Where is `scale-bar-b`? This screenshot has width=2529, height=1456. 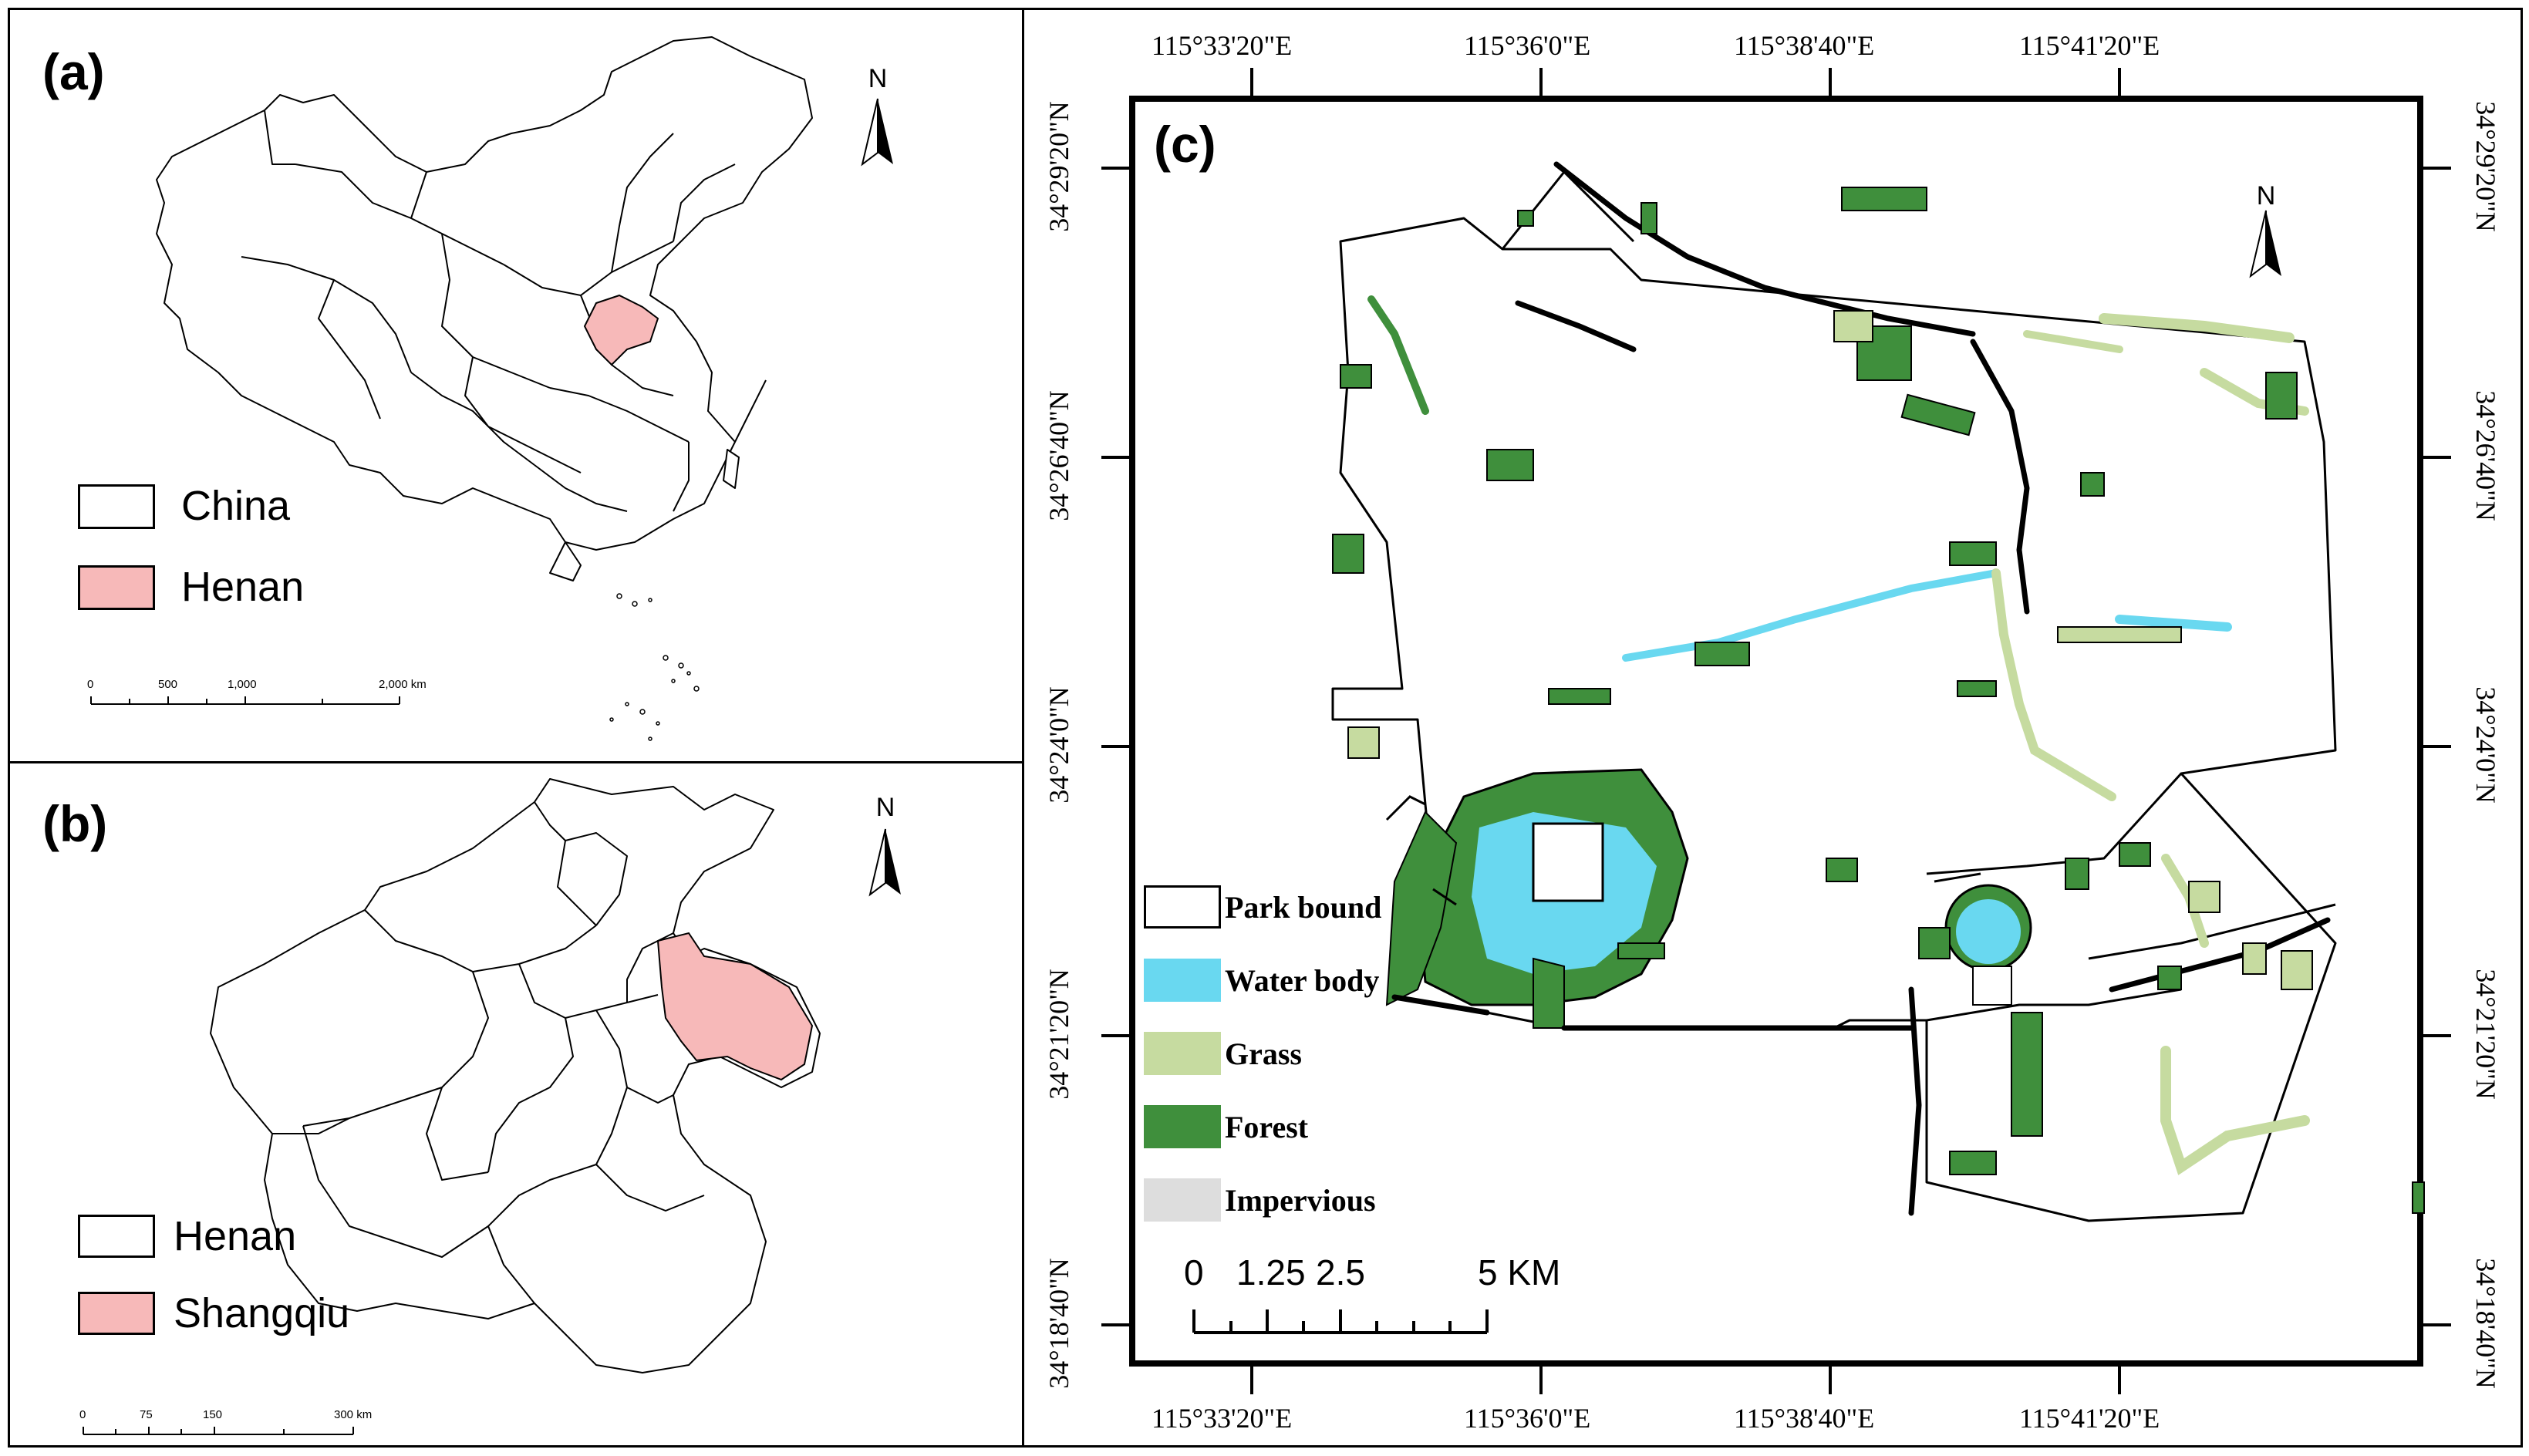
scale-bar-b is located at coordinates (218, 1431).